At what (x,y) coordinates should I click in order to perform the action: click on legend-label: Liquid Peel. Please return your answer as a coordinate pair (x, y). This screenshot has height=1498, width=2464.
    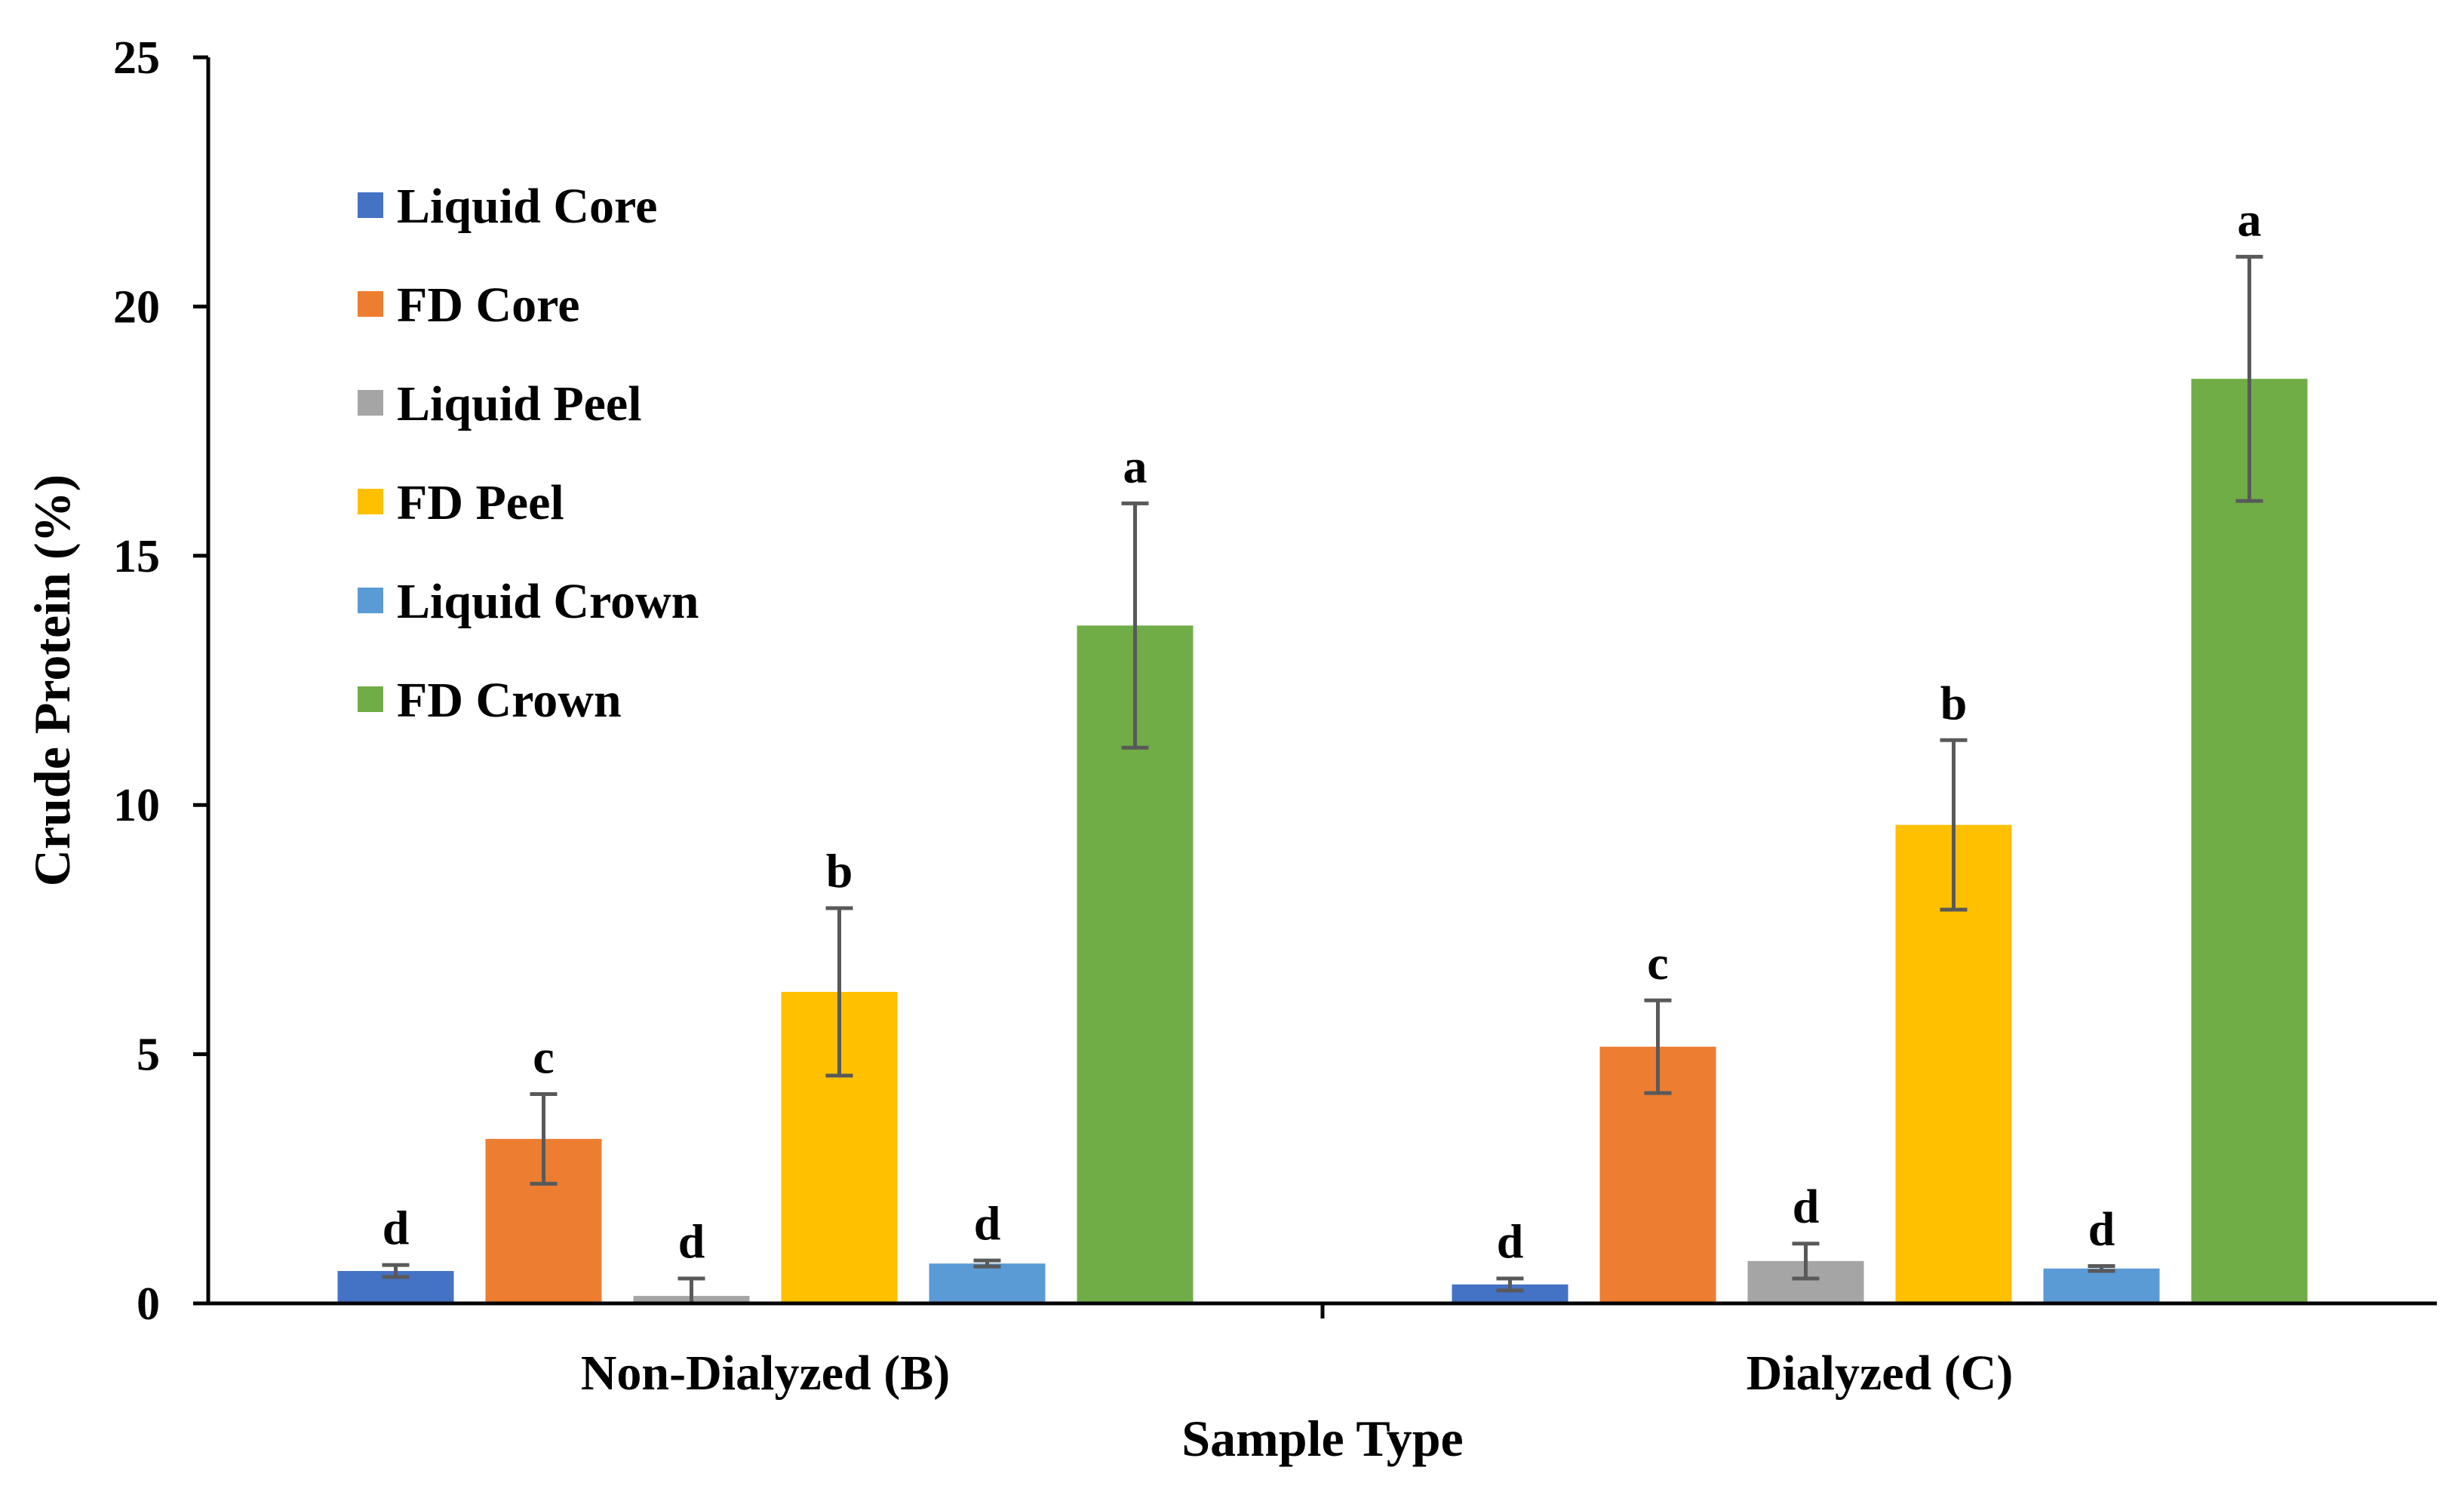
    Looking at the image, I should click on (519, 403).